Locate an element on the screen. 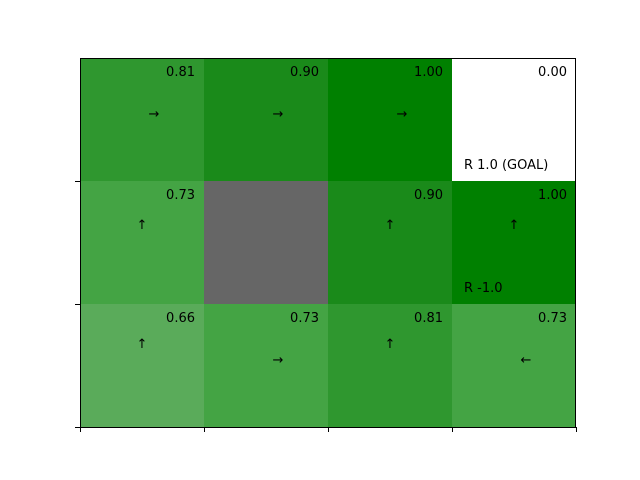  grid-cell: 0.81 ↑ is located at coordinates (390, 365).